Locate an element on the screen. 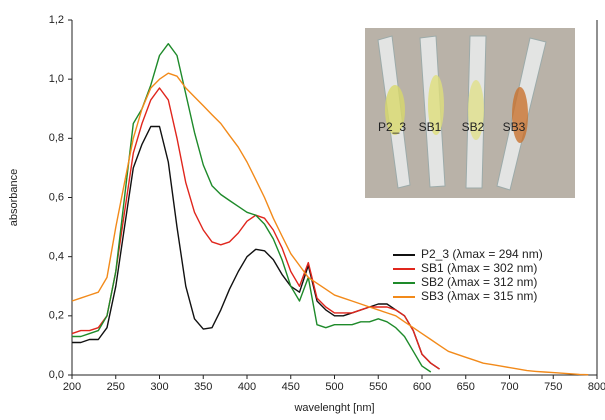 This screenshot has height=420, width=605. y-tick-label: 1,2 is located at coordinates (56, 20).